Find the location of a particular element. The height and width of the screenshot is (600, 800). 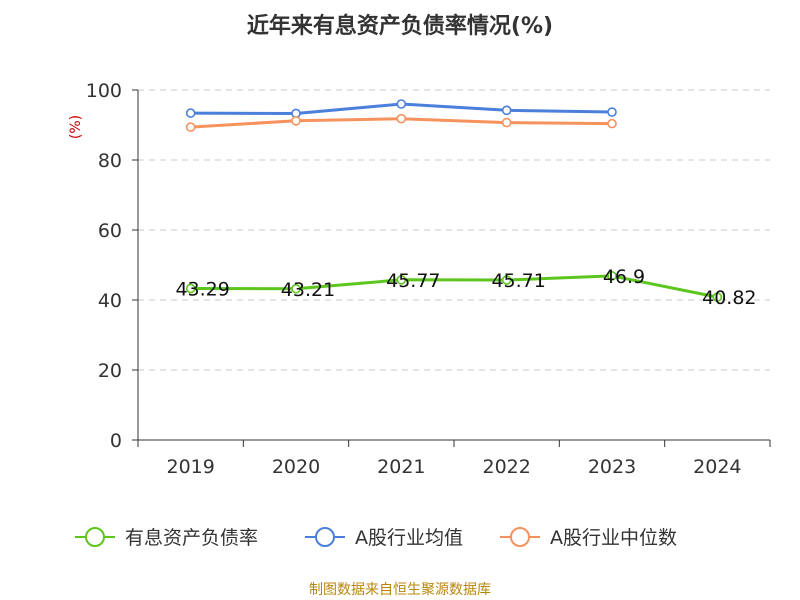

x-tick-label-2023: 2023 is located at coordinates (612, 467).